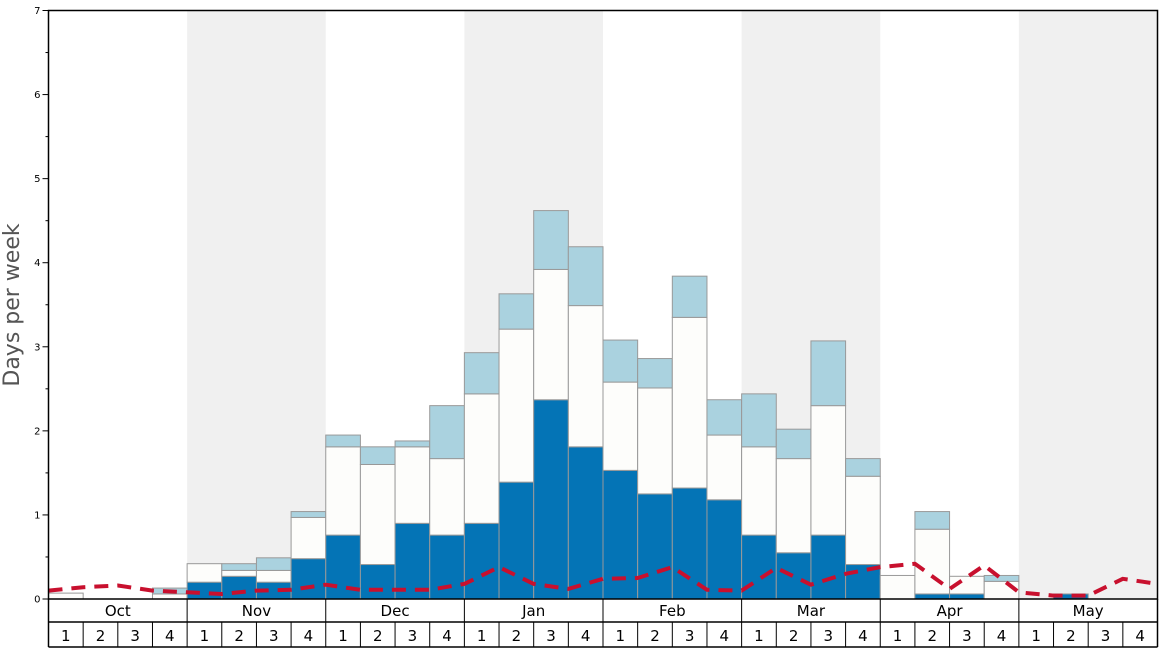 This screenshot has height=648, width=1168. I want to click on month-label-may: May, so click(1088, 611).